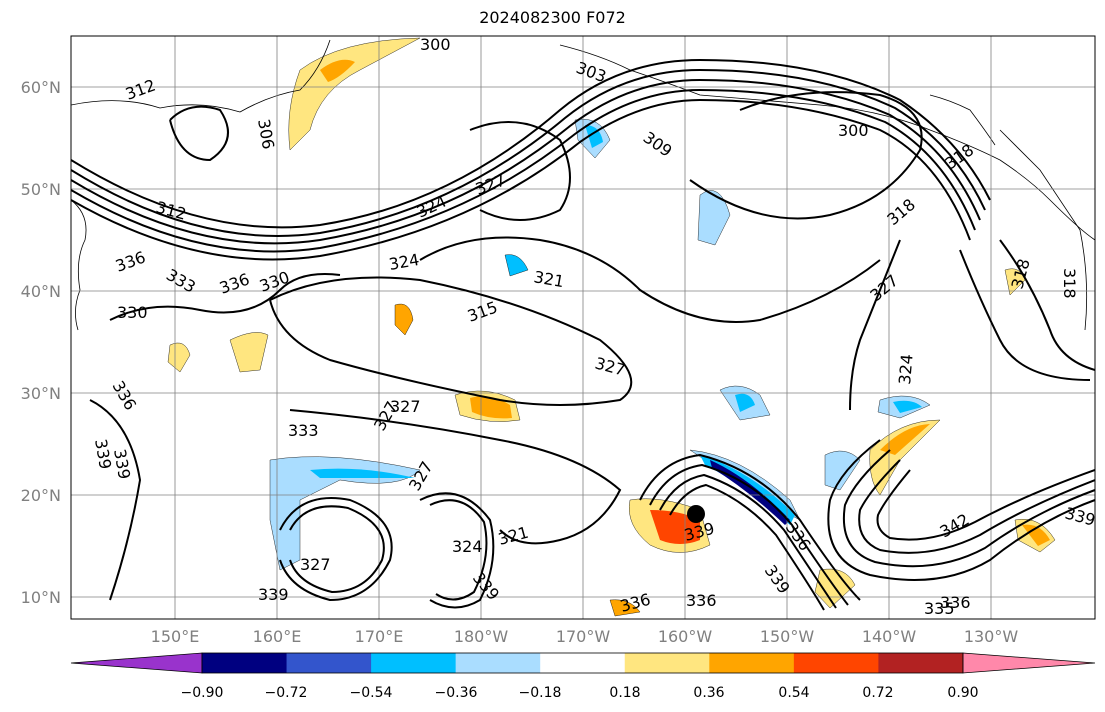 This screenshot has height=712, width=1105. What do you see at coordinates (793, 693) in the screenshot?
I see `colorbar-tick-label: 0.54` at bounding box center [793, 693].